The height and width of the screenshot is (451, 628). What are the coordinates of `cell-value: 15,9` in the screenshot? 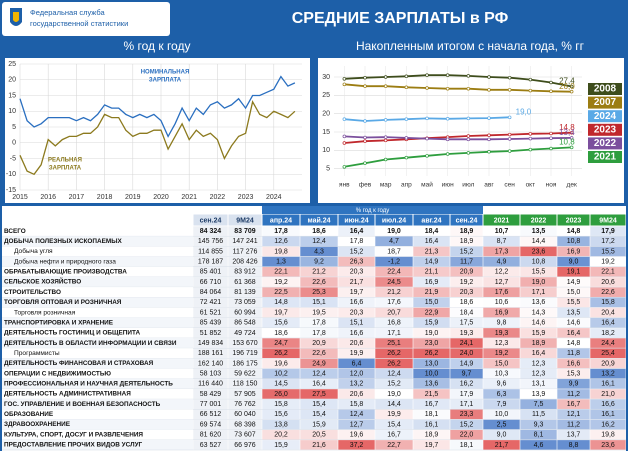 It's located at (319, 424).